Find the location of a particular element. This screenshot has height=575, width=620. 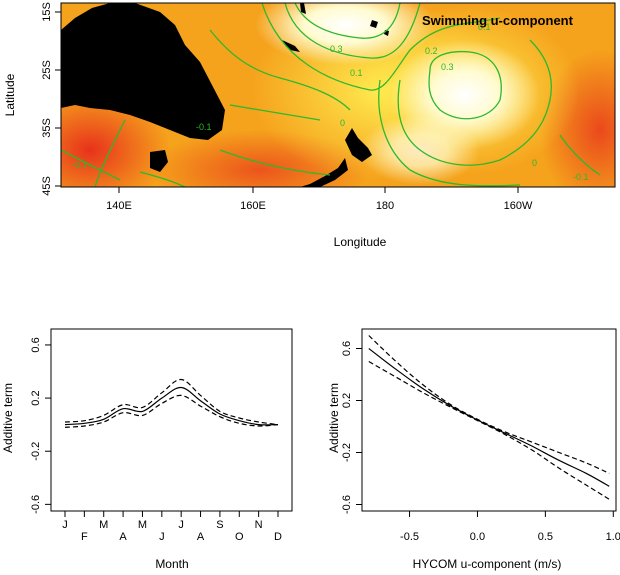

hycom-x-axis: -0.5 0.0 0.5 1.0 is located at coordinates (510, 527).